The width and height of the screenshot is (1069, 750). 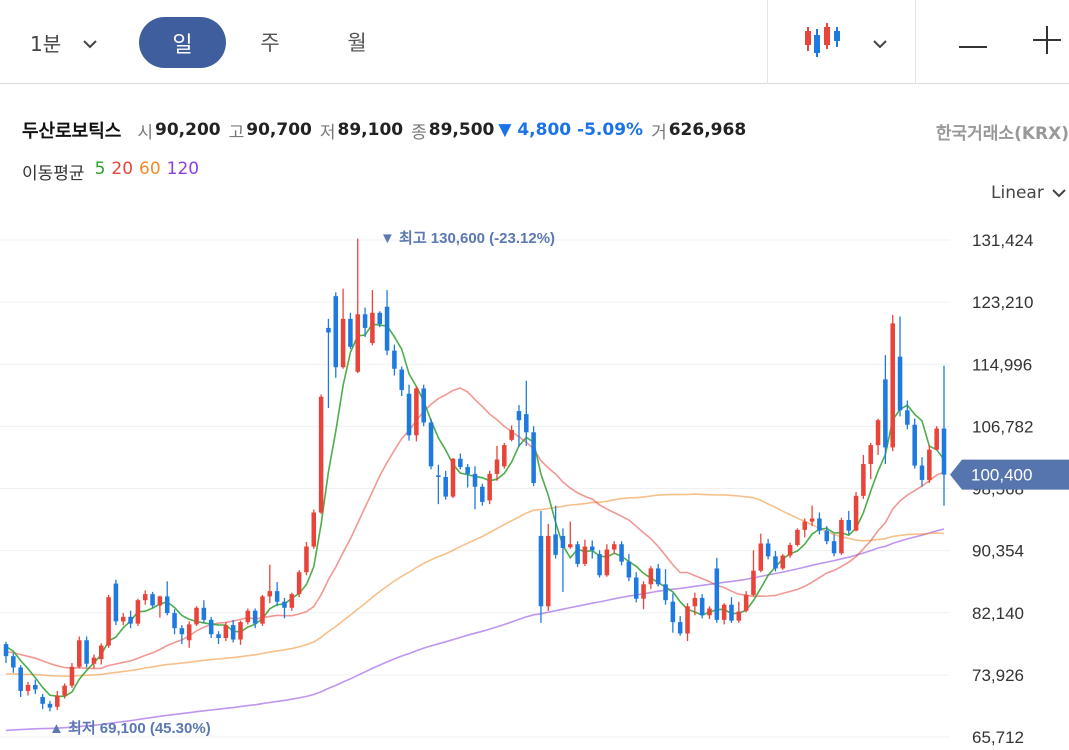 I want to click on y-tick-label: 82,140, so click(x=998, y=613).